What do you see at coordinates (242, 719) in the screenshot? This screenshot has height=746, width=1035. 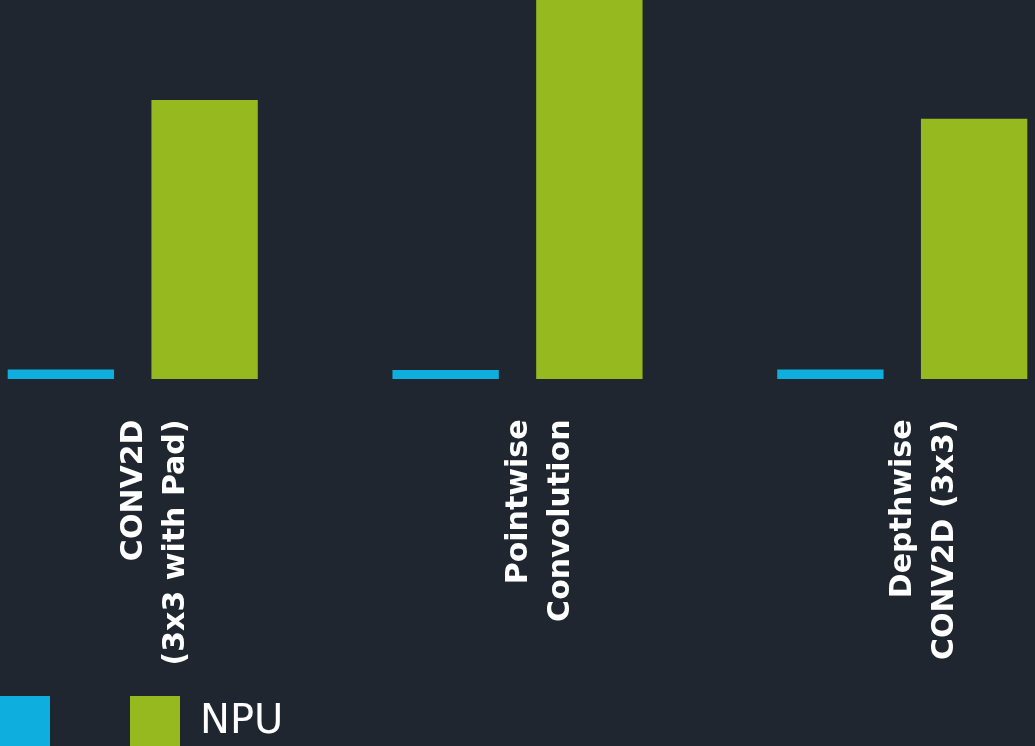 I see `legend-label: NPU` at bounding box center [242, 719].